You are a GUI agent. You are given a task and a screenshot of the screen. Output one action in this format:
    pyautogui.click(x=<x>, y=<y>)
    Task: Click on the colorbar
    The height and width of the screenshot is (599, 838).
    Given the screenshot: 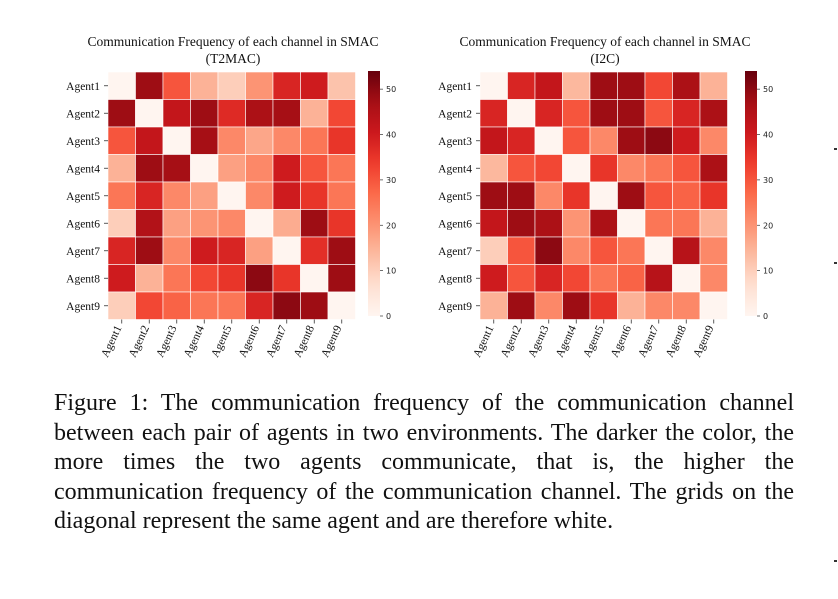 What is the action you would take?
    pyautogui.click(x=374, y=193)
    